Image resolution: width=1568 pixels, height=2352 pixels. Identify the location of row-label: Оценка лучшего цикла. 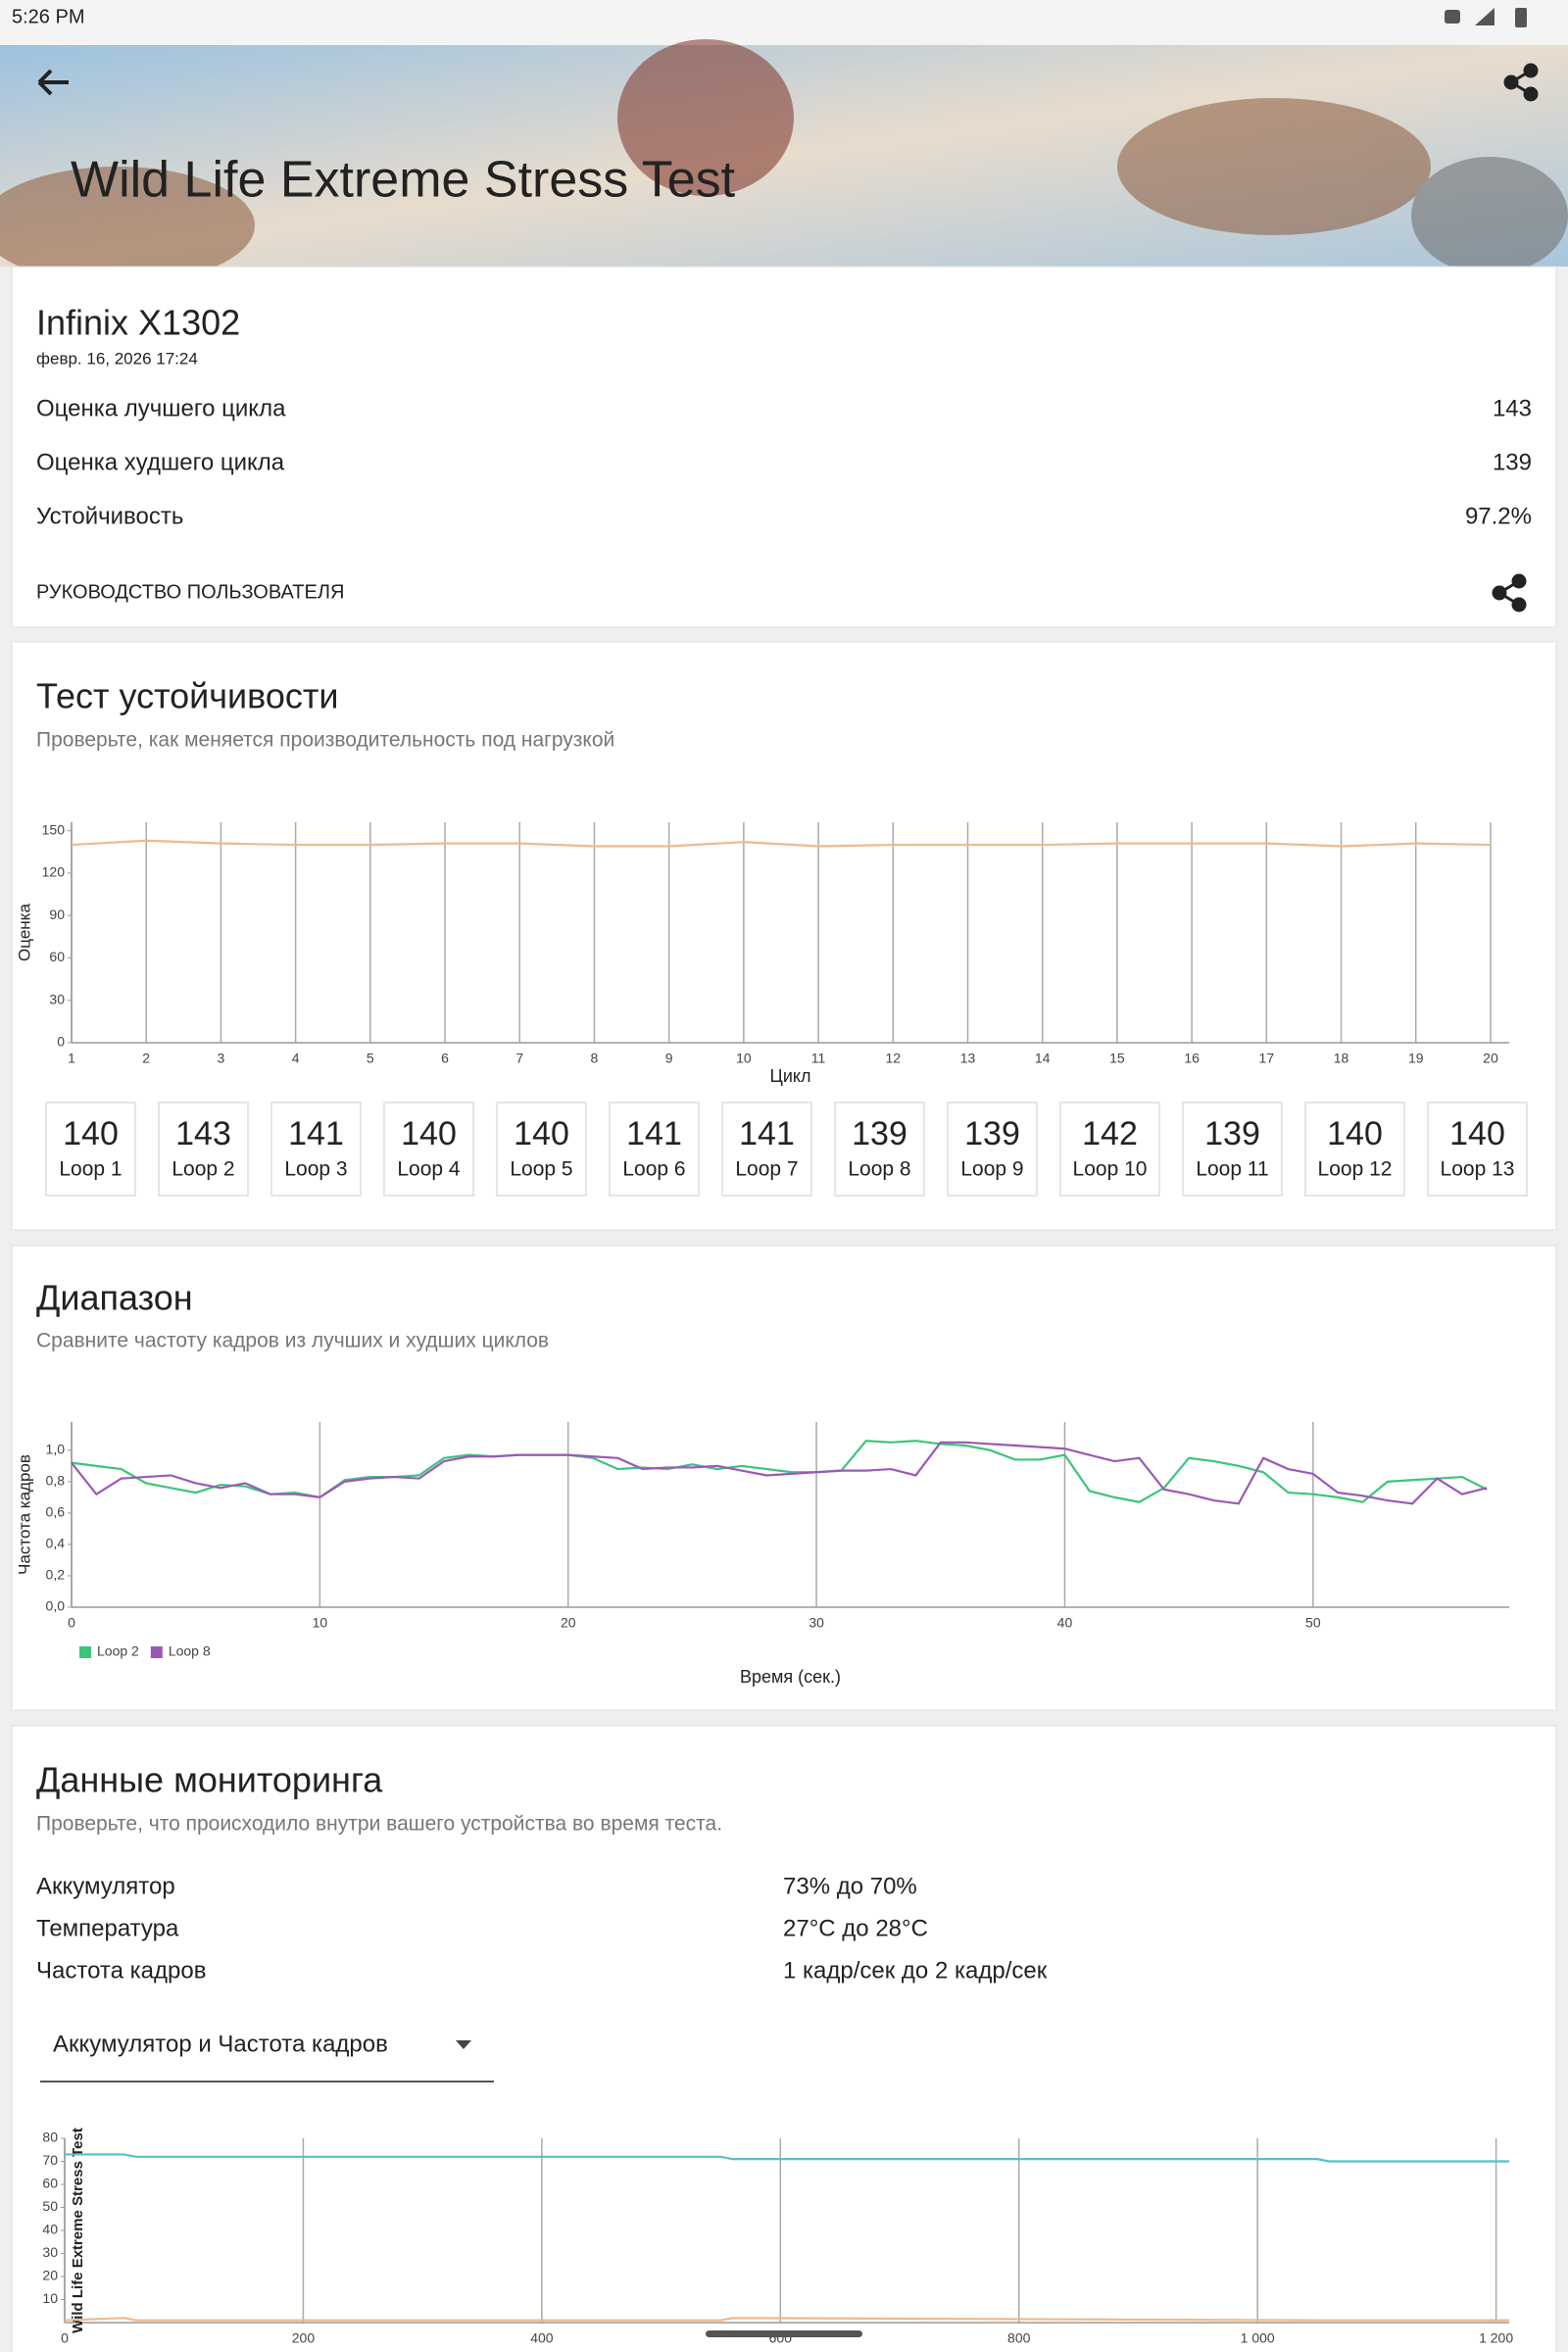
(161, 408).